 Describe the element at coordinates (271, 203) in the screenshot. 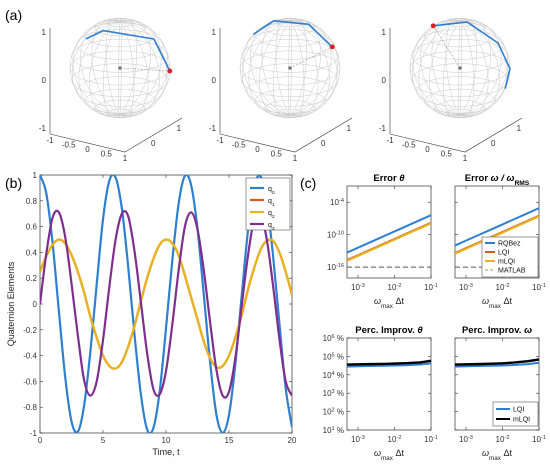

I see `legend-label-q1: q1` at that location.